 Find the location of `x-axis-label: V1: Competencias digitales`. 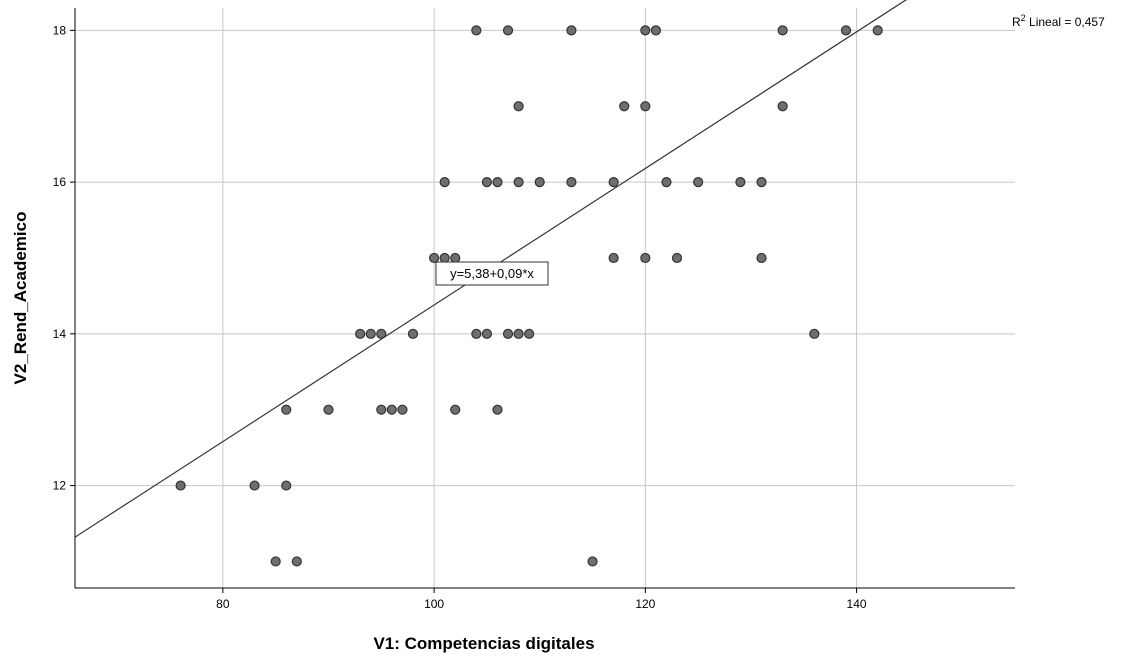

x-axis-label: V1: Competencias digitales is located at coordinates (483, 643).